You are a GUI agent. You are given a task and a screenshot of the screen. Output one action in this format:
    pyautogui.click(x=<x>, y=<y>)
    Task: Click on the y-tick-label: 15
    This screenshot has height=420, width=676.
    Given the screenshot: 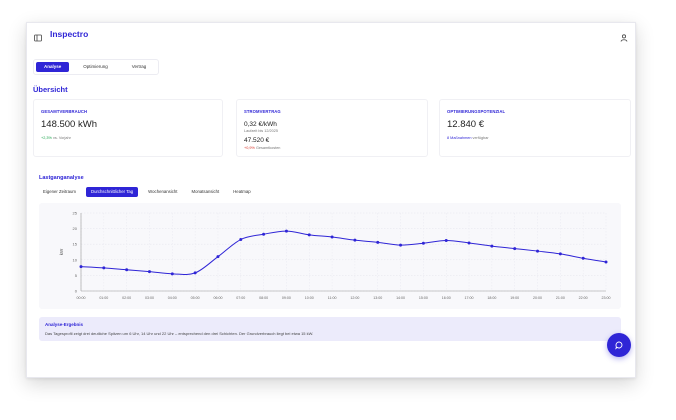 What is the action you would take?
    pyautogui.click(x=75, y=244)
    